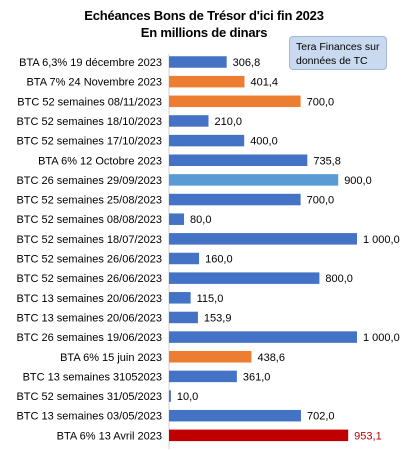 The image size is (408, 450). I want to click on value-label: 10,0, so click(187, 397).